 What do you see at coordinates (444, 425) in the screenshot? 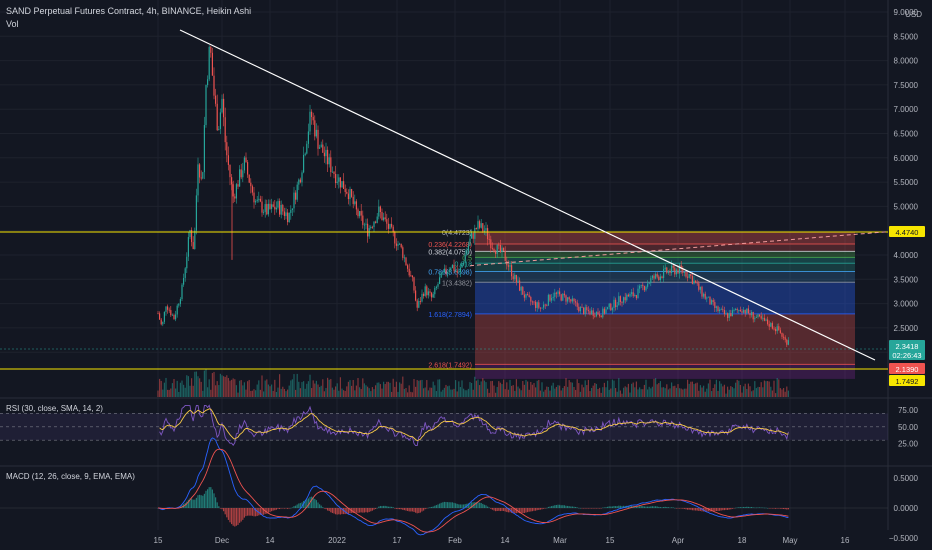
I see `rsi-pane` at bounding box center [444, 425].